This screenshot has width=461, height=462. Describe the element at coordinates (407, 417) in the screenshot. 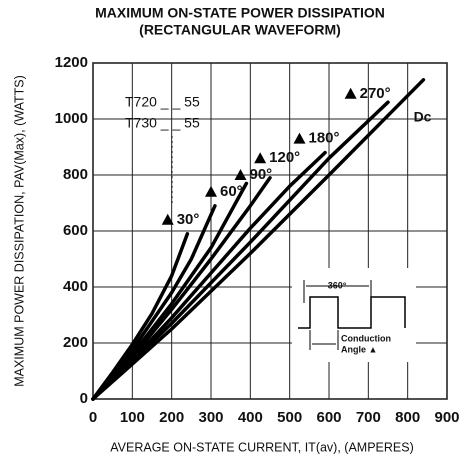

I see `x-tick-label: 800` at that location.